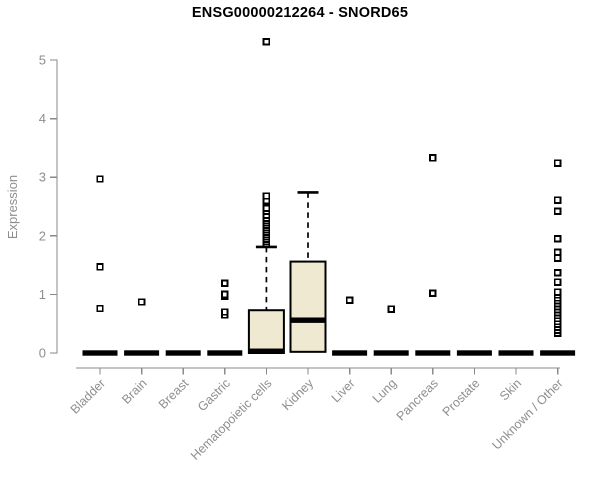  I want to click on x-tick-label: Kidney, so click(297, 394).